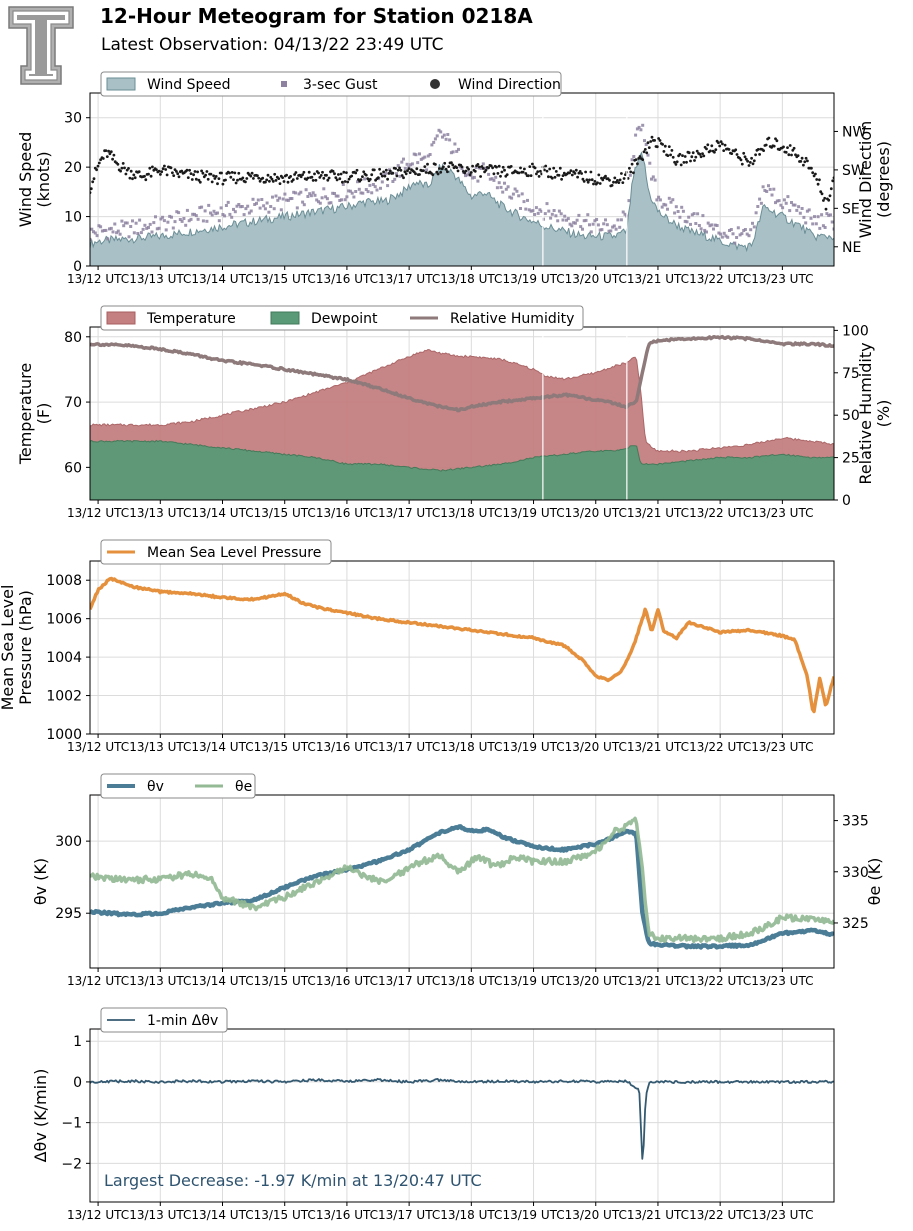  I want to click on y-axis-label: Temperature(F), so click(34, 414).